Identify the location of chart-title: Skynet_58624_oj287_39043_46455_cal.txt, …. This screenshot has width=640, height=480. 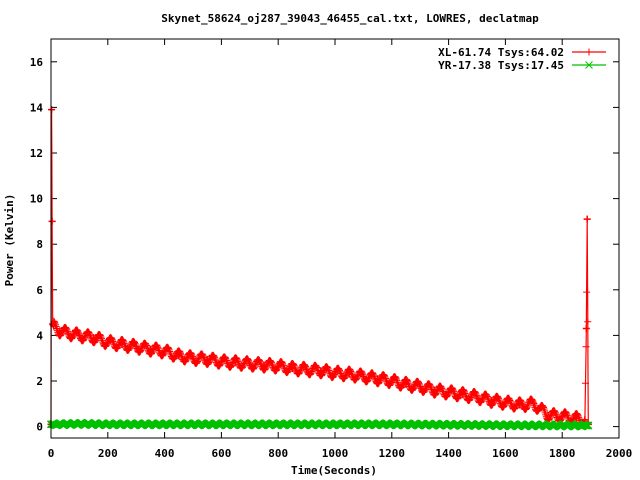
(350, 18).